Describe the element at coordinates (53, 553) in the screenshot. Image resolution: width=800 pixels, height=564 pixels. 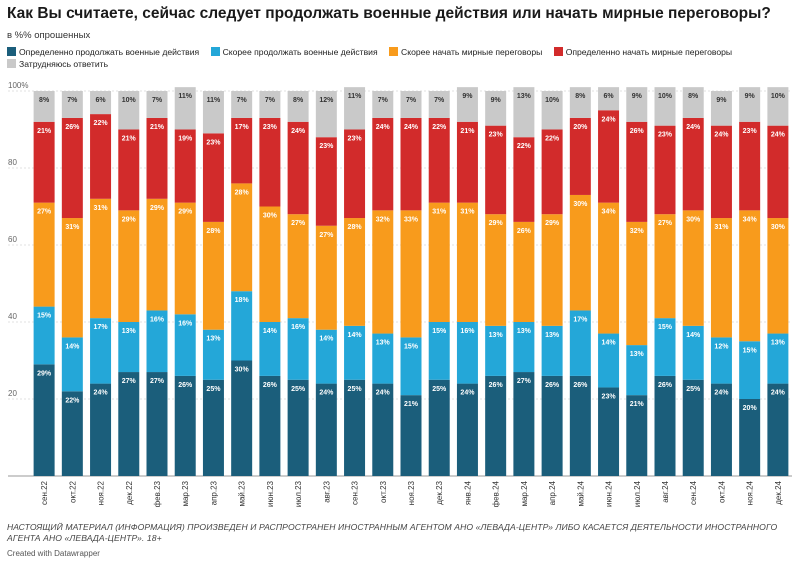
I see `datawrapper-credit: Created with Datawrapper` at that location.